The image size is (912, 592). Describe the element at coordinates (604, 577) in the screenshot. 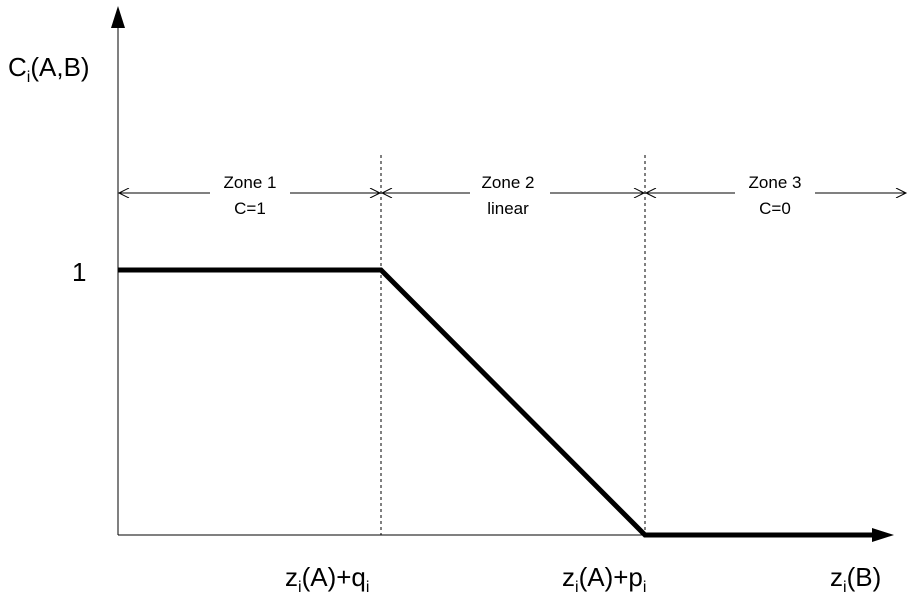

I see `x-tick-label-p: zi(A)+pi` at that location.